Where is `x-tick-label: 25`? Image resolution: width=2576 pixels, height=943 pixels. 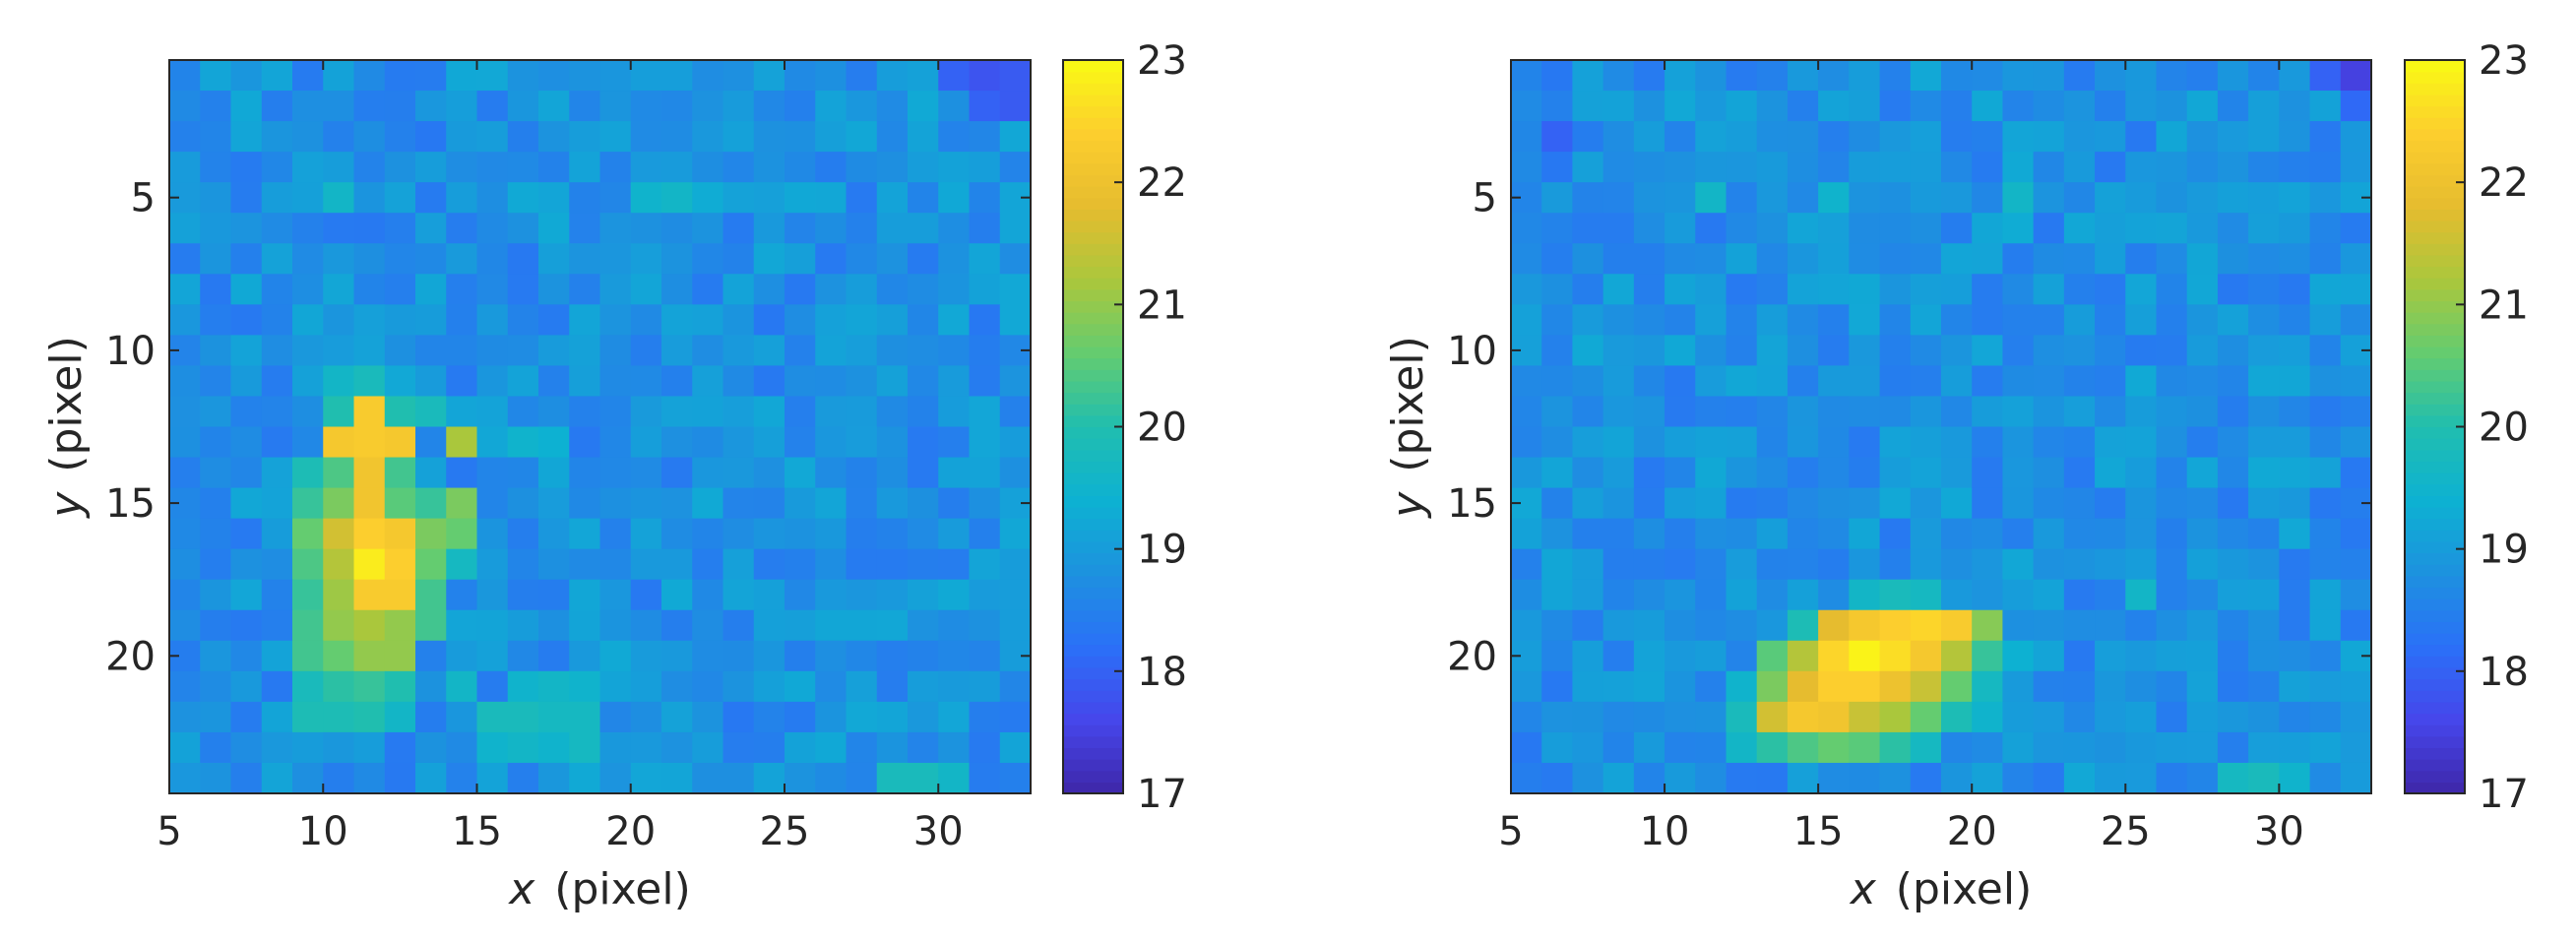 x-tick-label: 25 is located at coordinates (2126, 831).